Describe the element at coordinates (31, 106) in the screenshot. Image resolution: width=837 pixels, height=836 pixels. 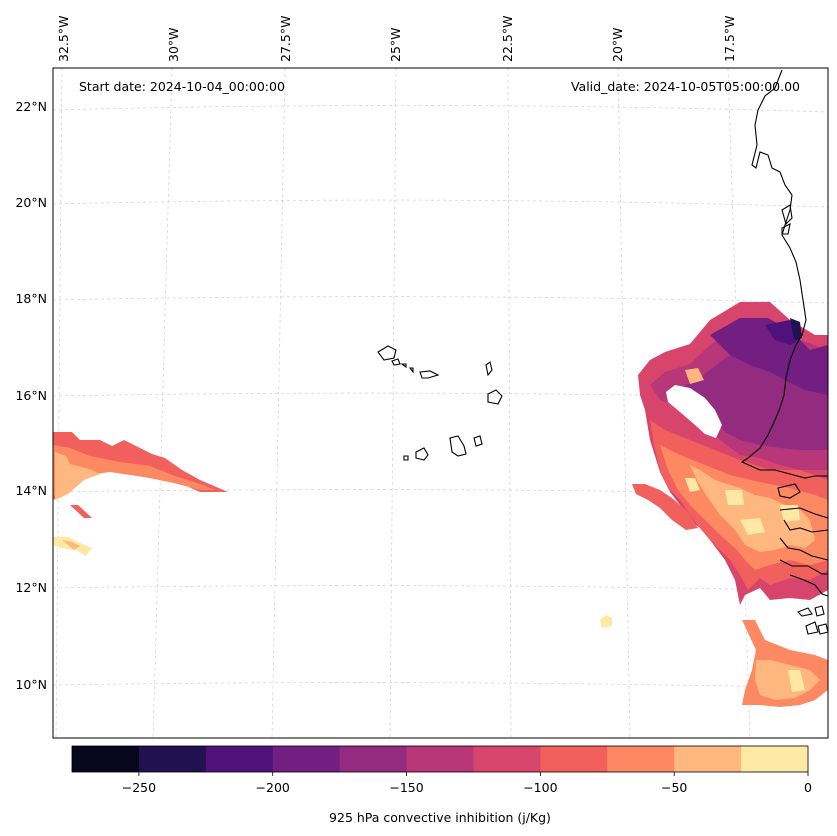
I see `lat-label: 22°N` at that location.